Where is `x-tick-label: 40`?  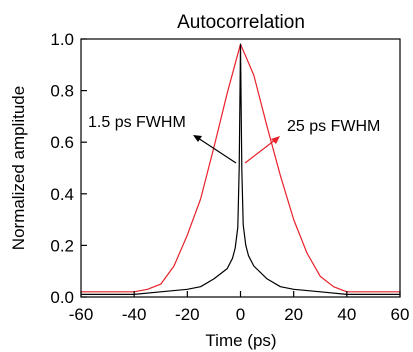
x-tick-label: 40 is located at coordinates (346, 314).